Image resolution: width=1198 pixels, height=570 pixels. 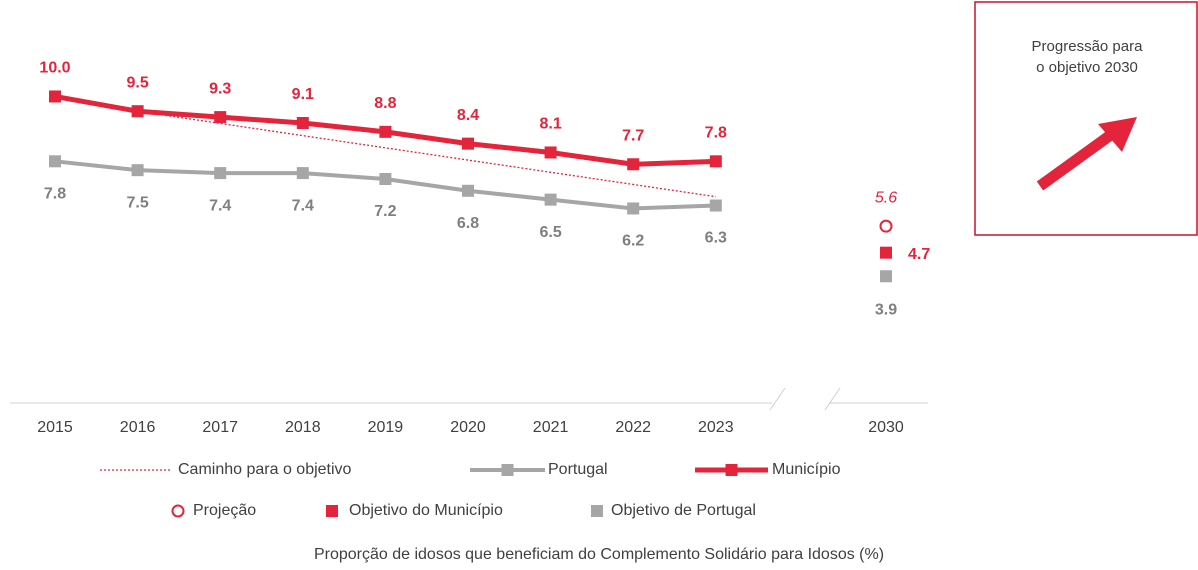 I want to click on panel-title: Progressão para, so click(x=1088, y=46).